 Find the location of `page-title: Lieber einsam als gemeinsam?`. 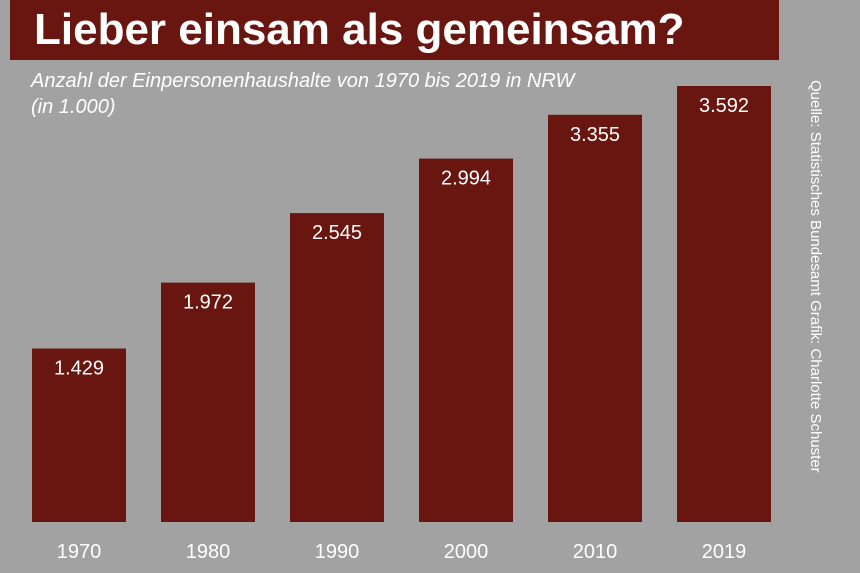

page-title: Lieber einsam als gemeinsam? is located at coordinates (359, 29).